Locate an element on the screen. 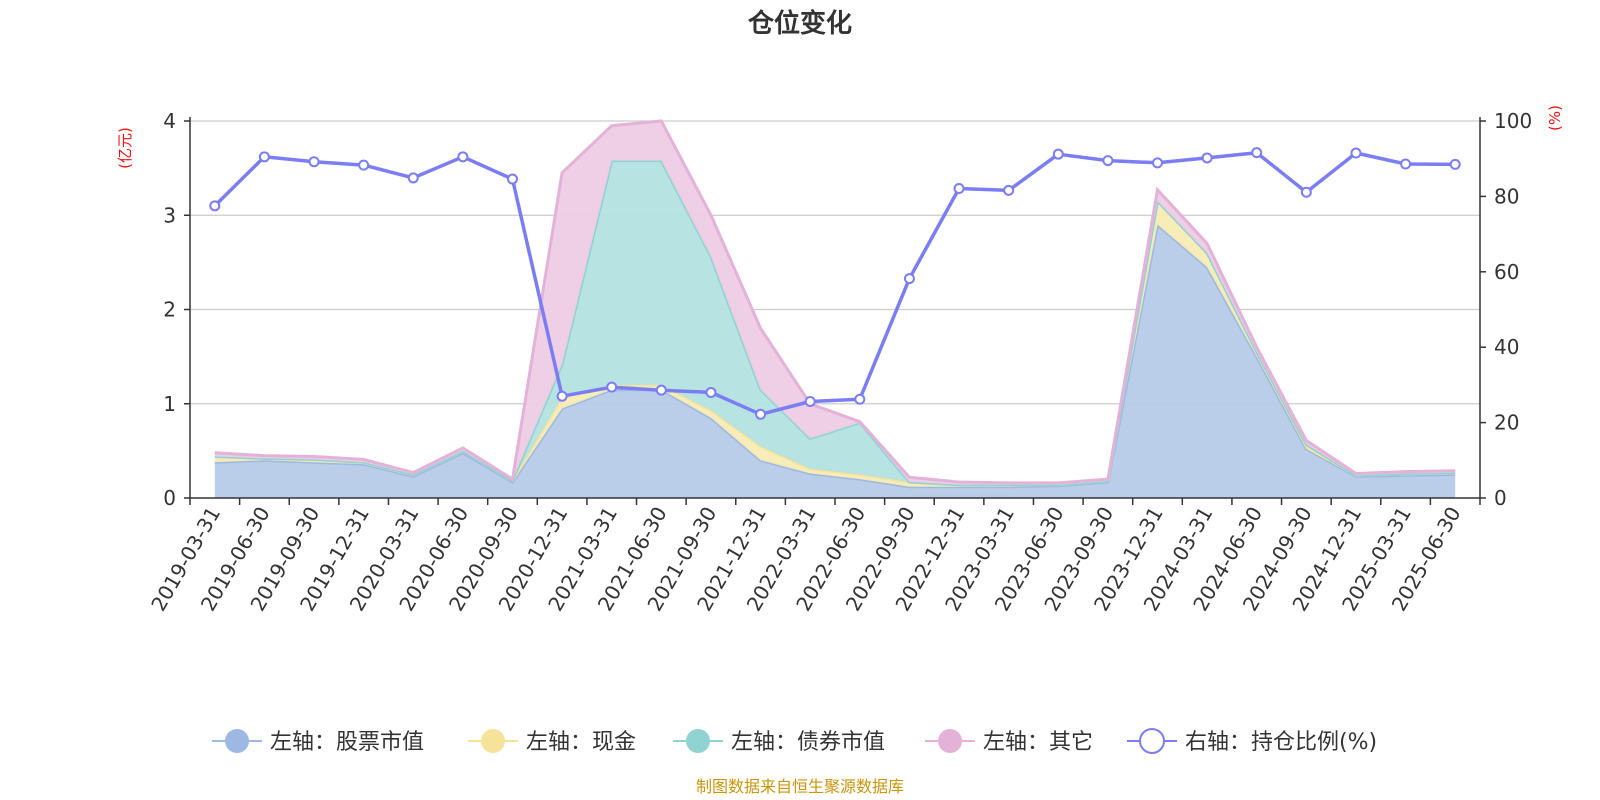  right-axis-unit: (%) is located at coordinates (1555, 118).